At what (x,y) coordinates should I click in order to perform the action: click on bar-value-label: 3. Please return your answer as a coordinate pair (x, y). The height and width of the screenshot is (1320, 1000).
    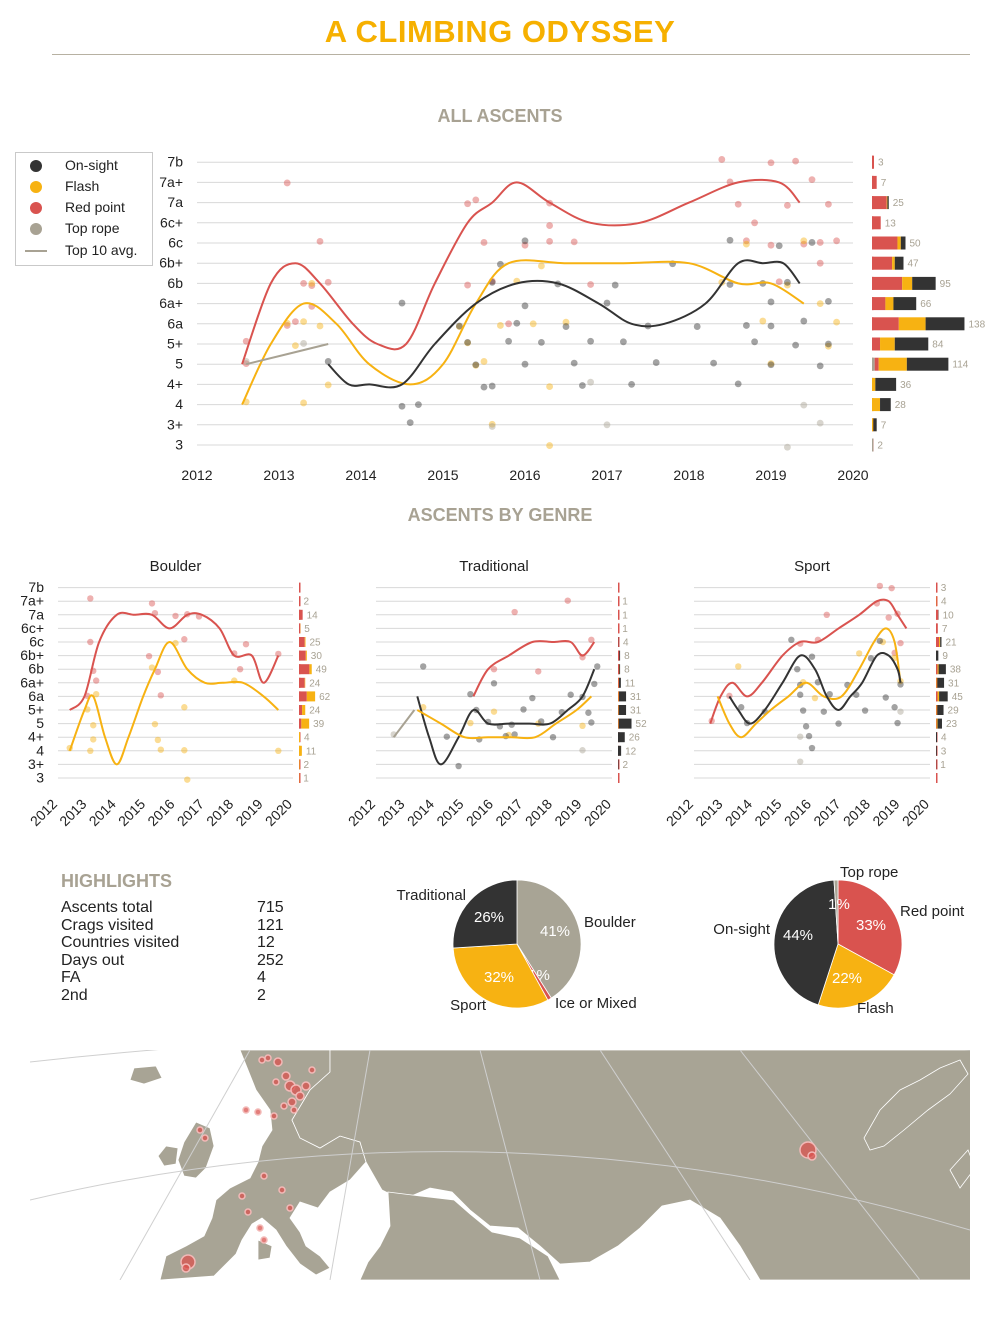
    Looking at the image, I should click on (944, 588).